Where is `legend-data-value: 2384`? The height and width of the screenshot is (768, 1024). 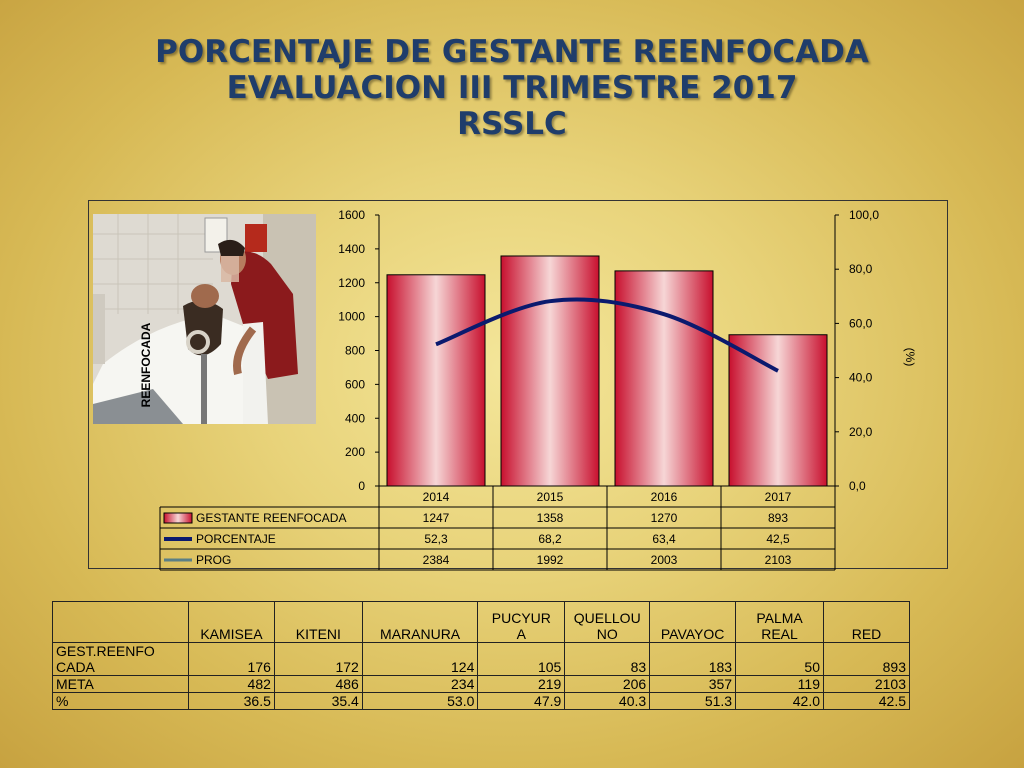 legend-data-value: 2384 is located at coordinates (436, 560).